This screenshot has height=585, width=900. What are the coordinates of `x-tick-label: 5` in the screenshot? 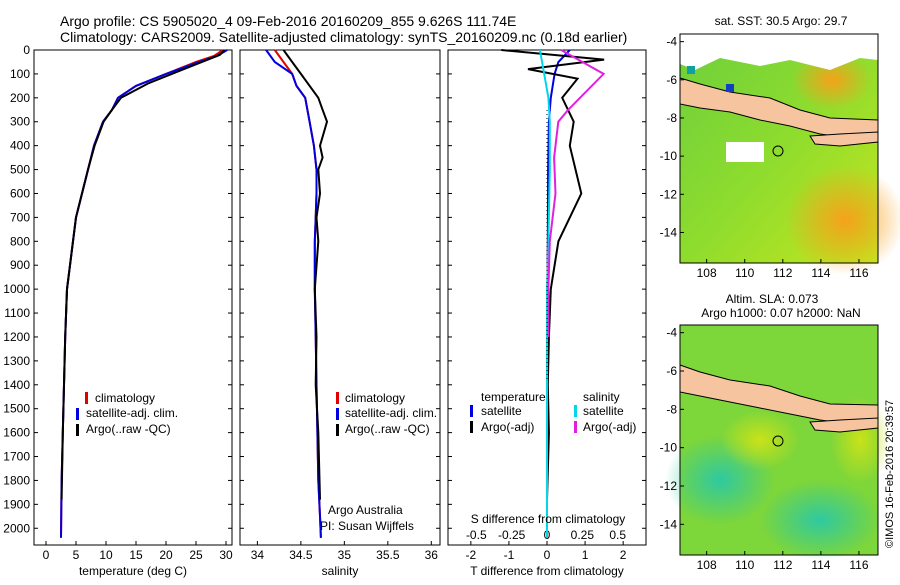 It's located at (76, 555).